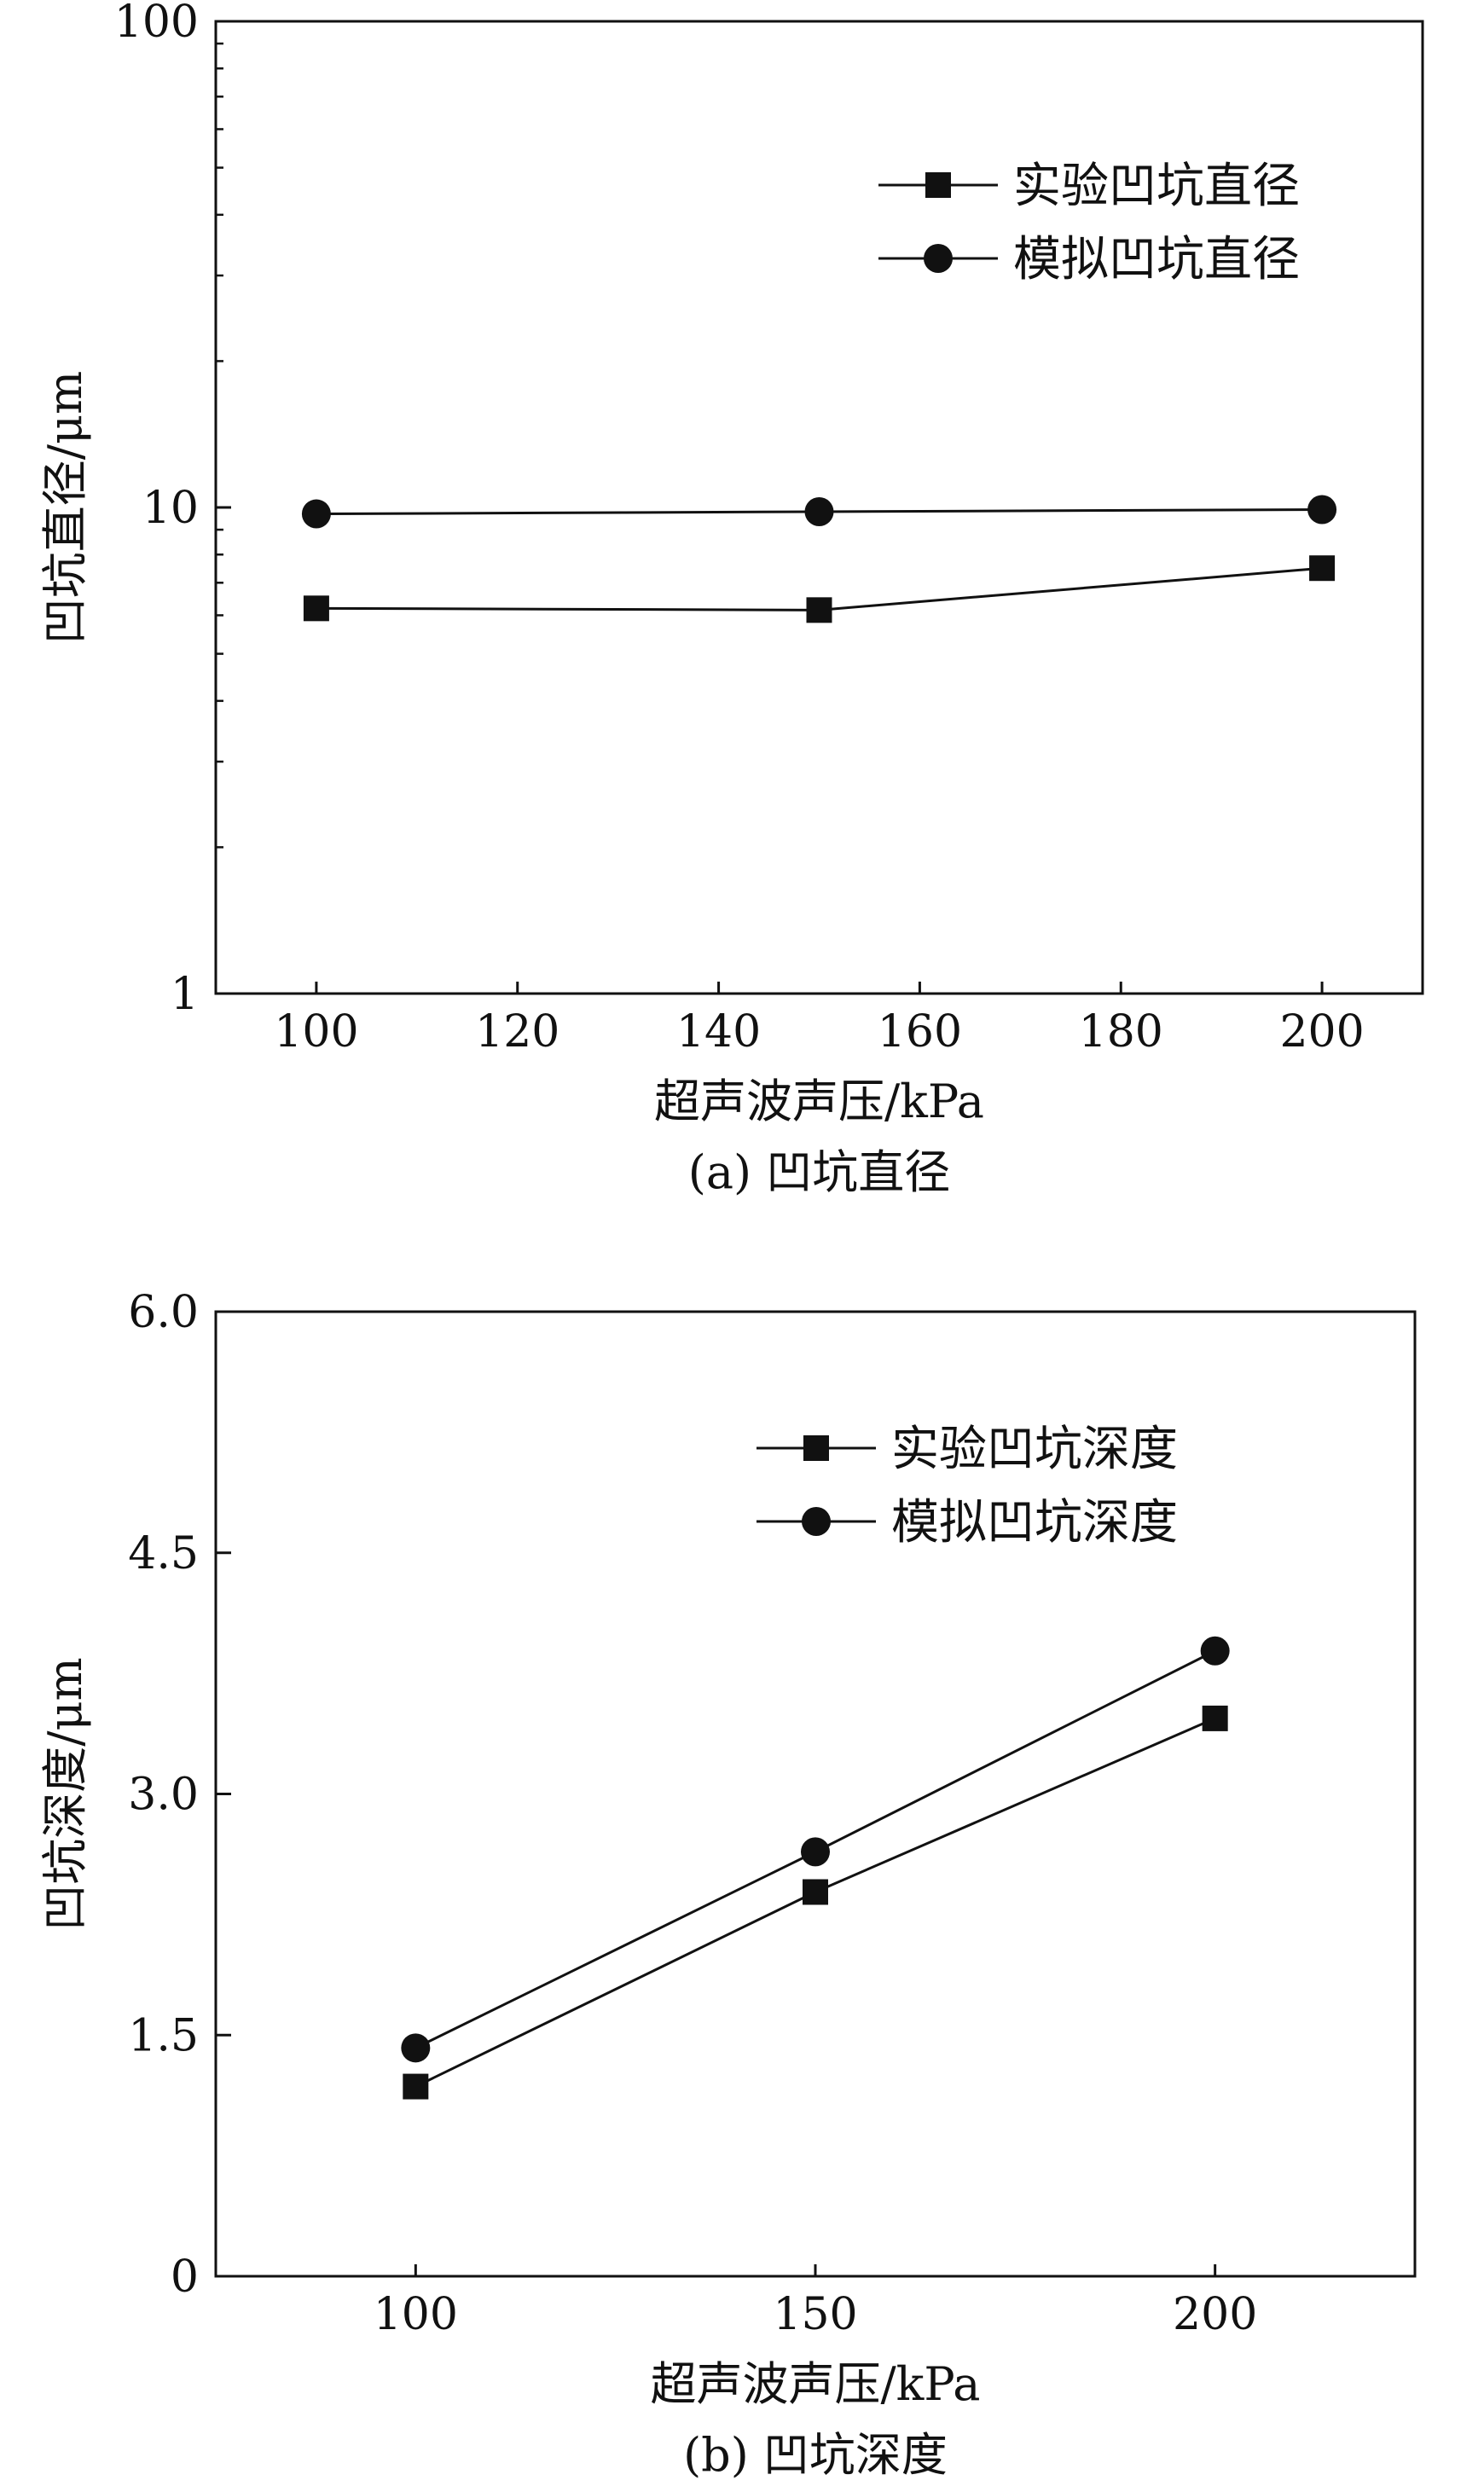 This screenshot has width=1484, height=2492. I want to click on y-tick-label: 4.5, so click(163, 1553).